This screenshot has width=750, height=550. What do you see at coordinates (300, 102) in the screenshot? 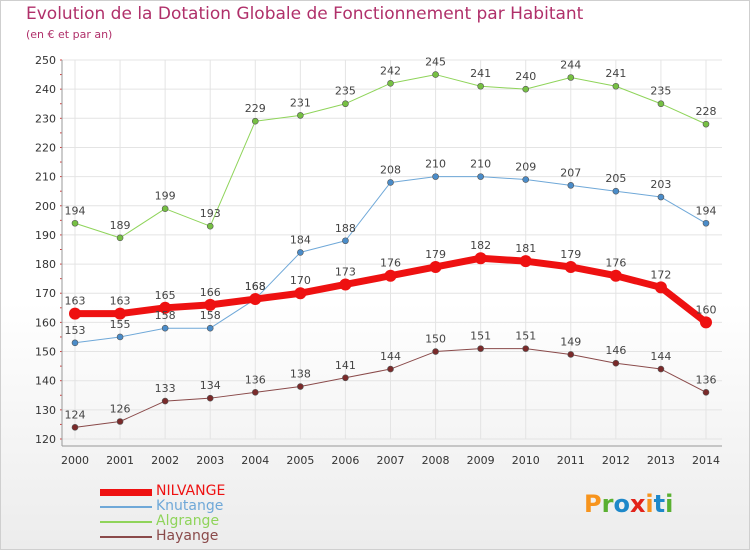
I see `data-label-algrange: 231` at bounding box center [300, 102].